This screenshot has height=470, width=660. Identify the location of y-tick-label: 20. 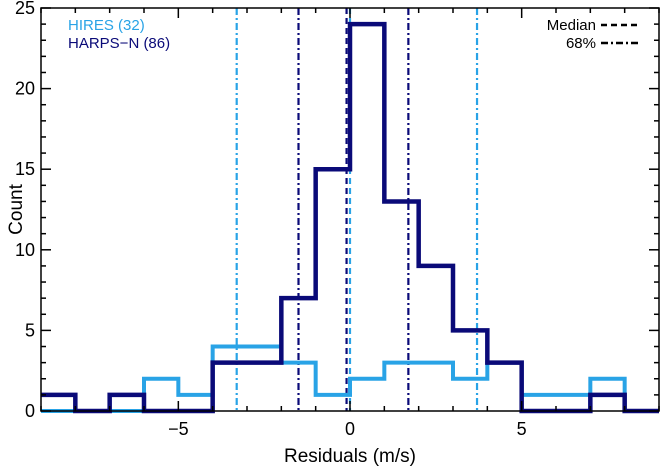
(25, 89).